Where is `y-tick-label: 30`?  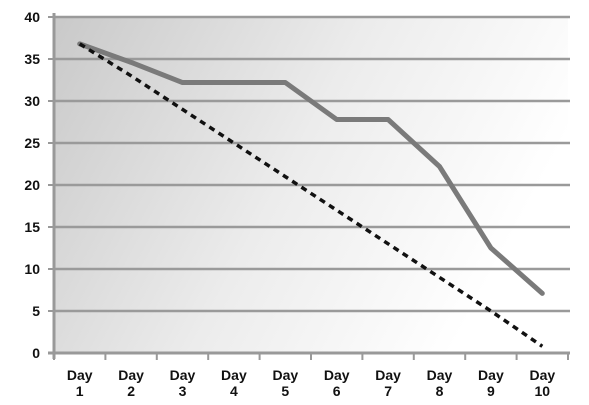
y-tick-label: 30 is located at coordinates (32, 101).